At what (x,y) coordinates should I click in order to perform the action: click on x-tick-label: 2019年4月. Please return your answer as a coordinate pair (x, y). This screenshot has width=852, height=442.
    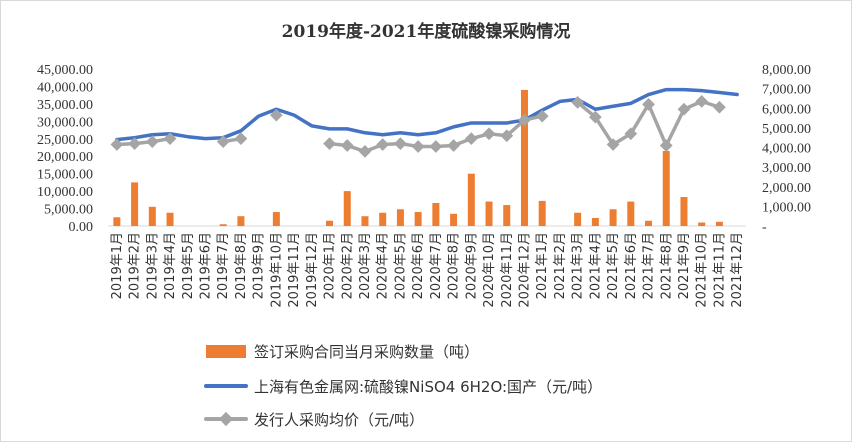
    Looking at the image, I should click on (170, 265).